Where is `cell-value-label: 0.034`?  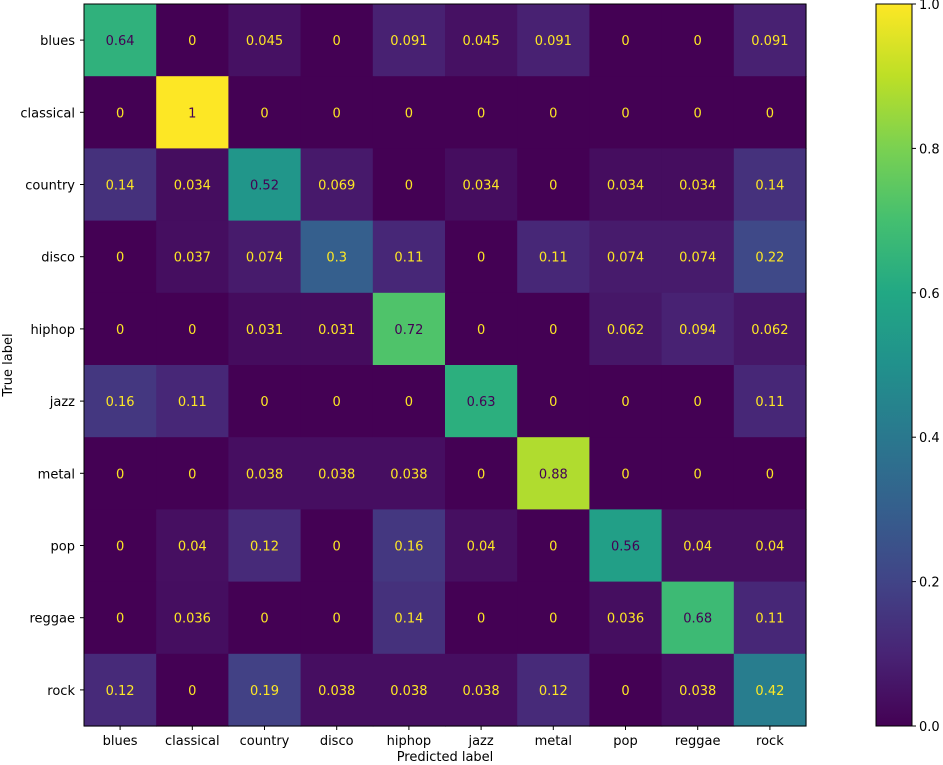
cell-value-label: 0.034 is located at coordinates (697, 186).